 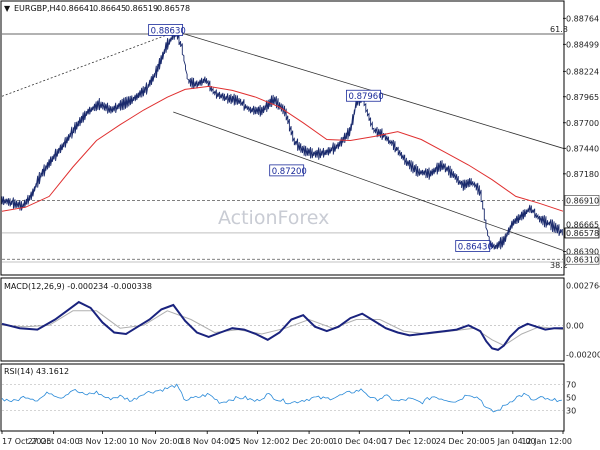 I want to click on level-box-87960-frame, so click(x=363, y=95).